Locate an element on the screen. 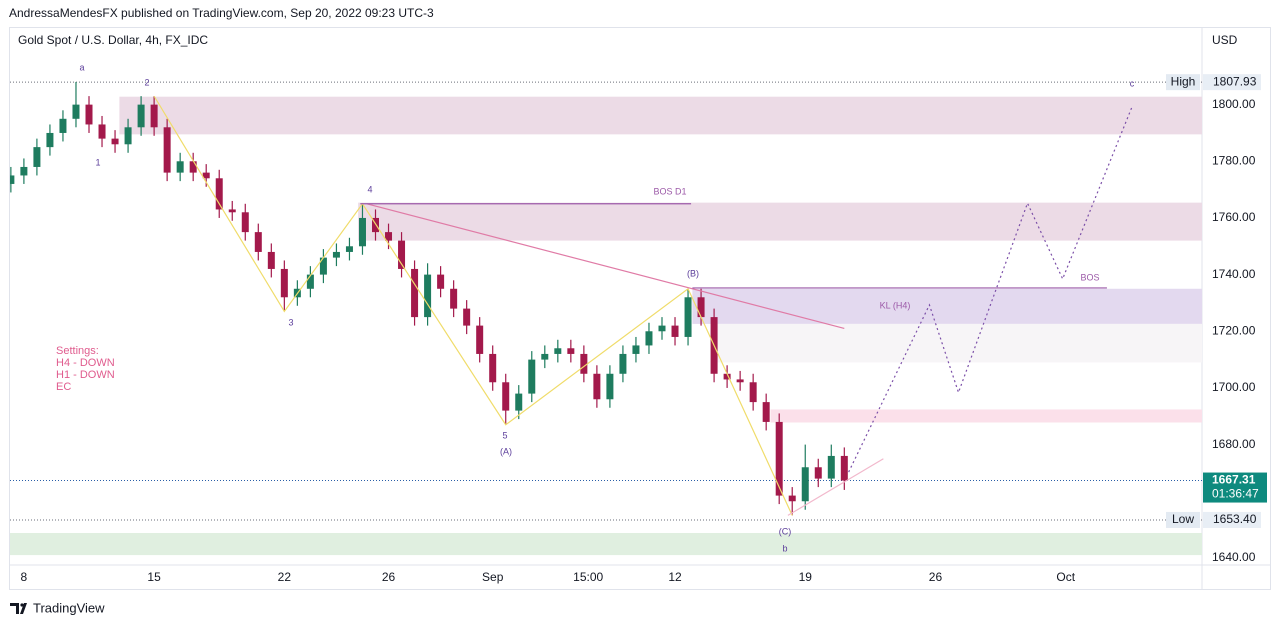 The width and height of the screenshot is (1280, 627). y-tick-label: 1640.00 is located at coordinates (1234, 557).